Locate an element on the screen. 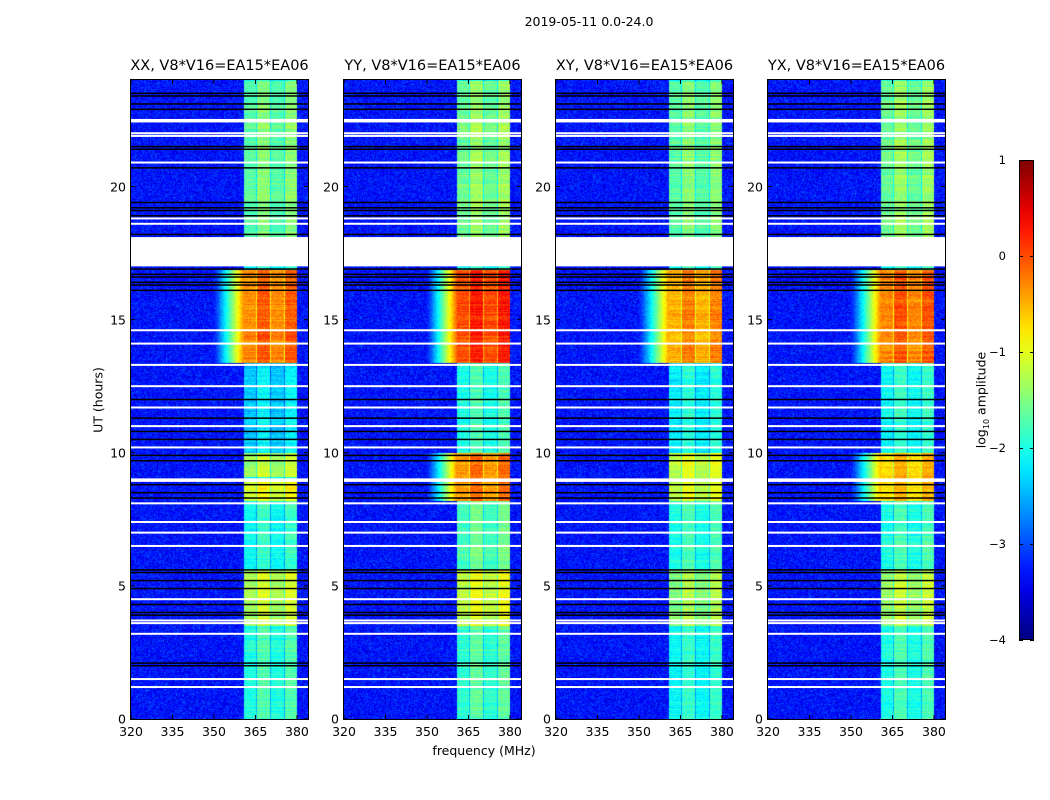 This screenshot has width=1050, height=800. colorbar is located at coordinates (1026, 400).